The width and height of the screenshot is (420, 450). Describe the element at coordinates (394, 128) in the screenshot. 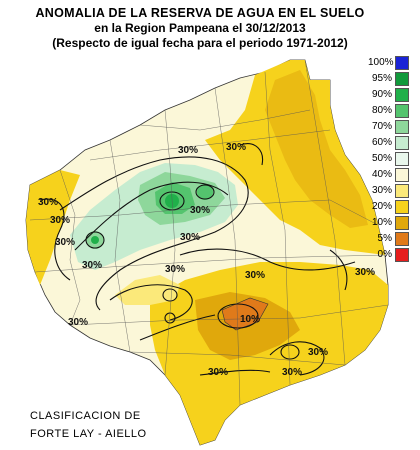

I see `legend-item: 70%` at that location.